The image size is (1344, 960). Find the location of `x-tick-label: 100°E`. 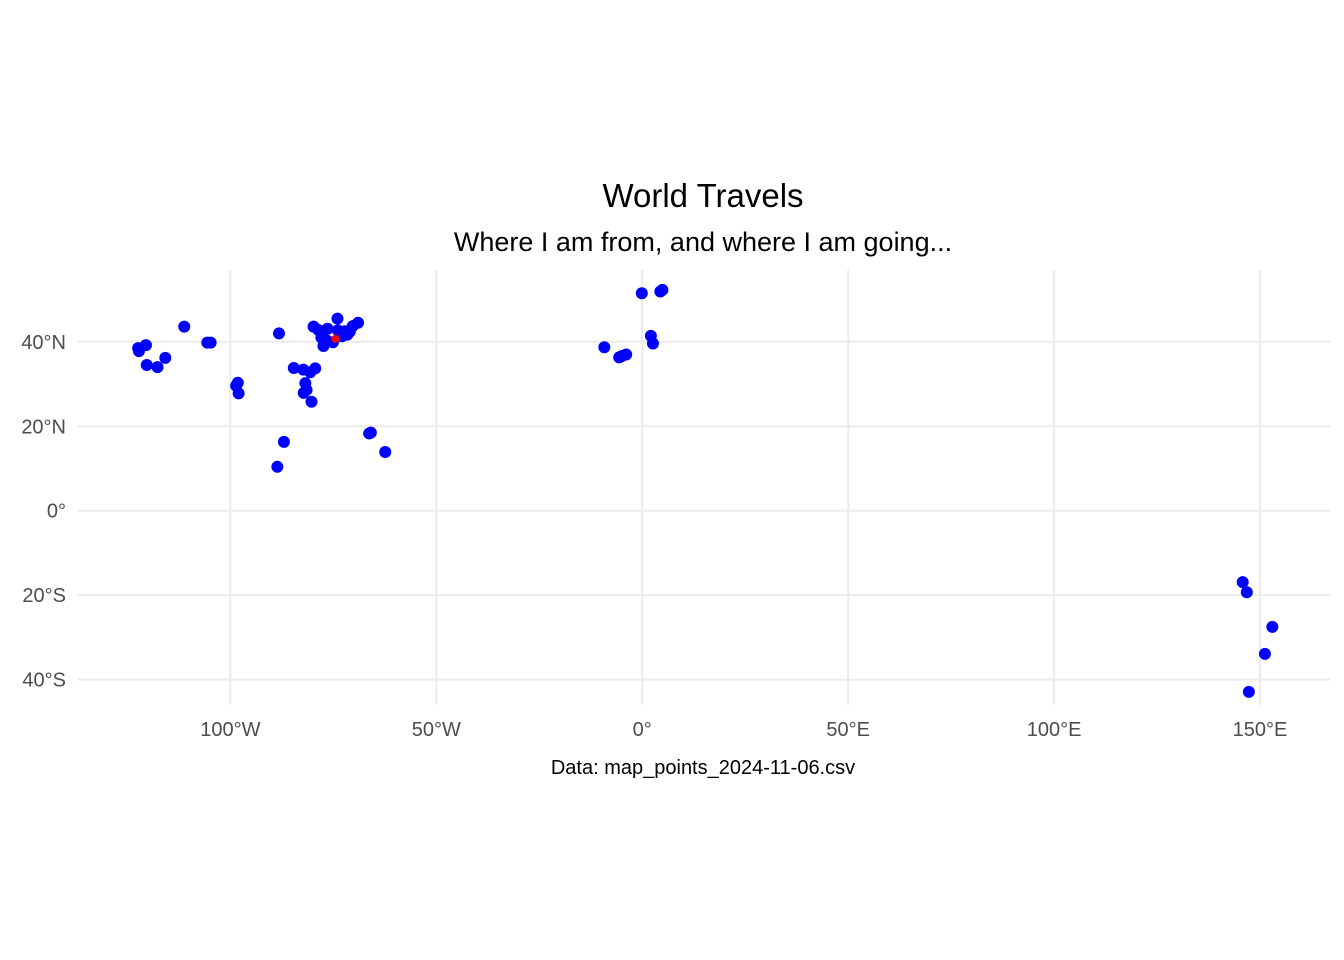

x-tick-label: 100°E is located at coordinates (1054, 730).